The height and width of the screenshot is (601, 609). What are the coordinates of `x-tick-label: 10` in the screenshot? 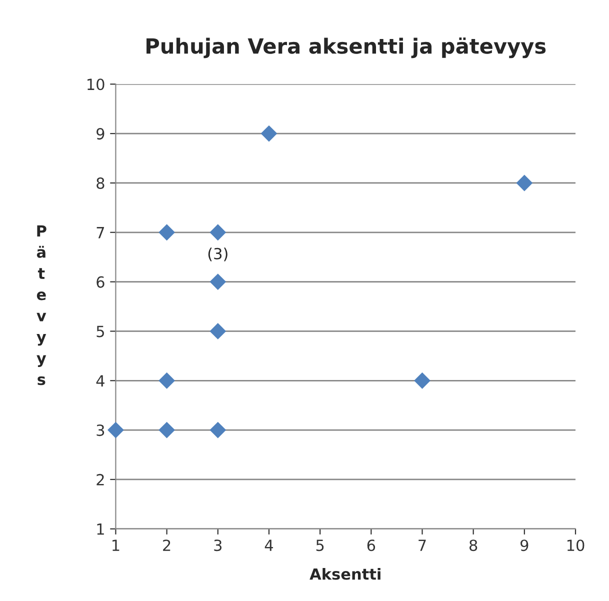 It's located at (575, 546).